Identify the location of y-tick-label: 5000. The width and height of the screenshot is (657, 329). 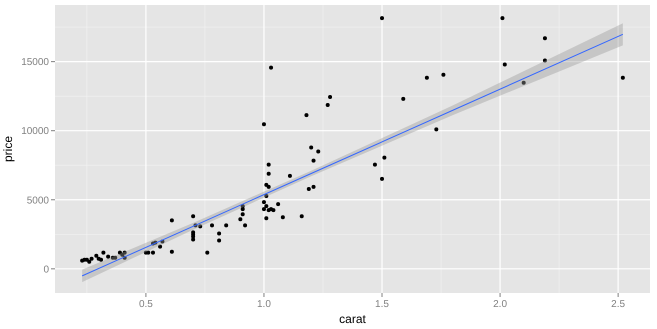
(38, 200).